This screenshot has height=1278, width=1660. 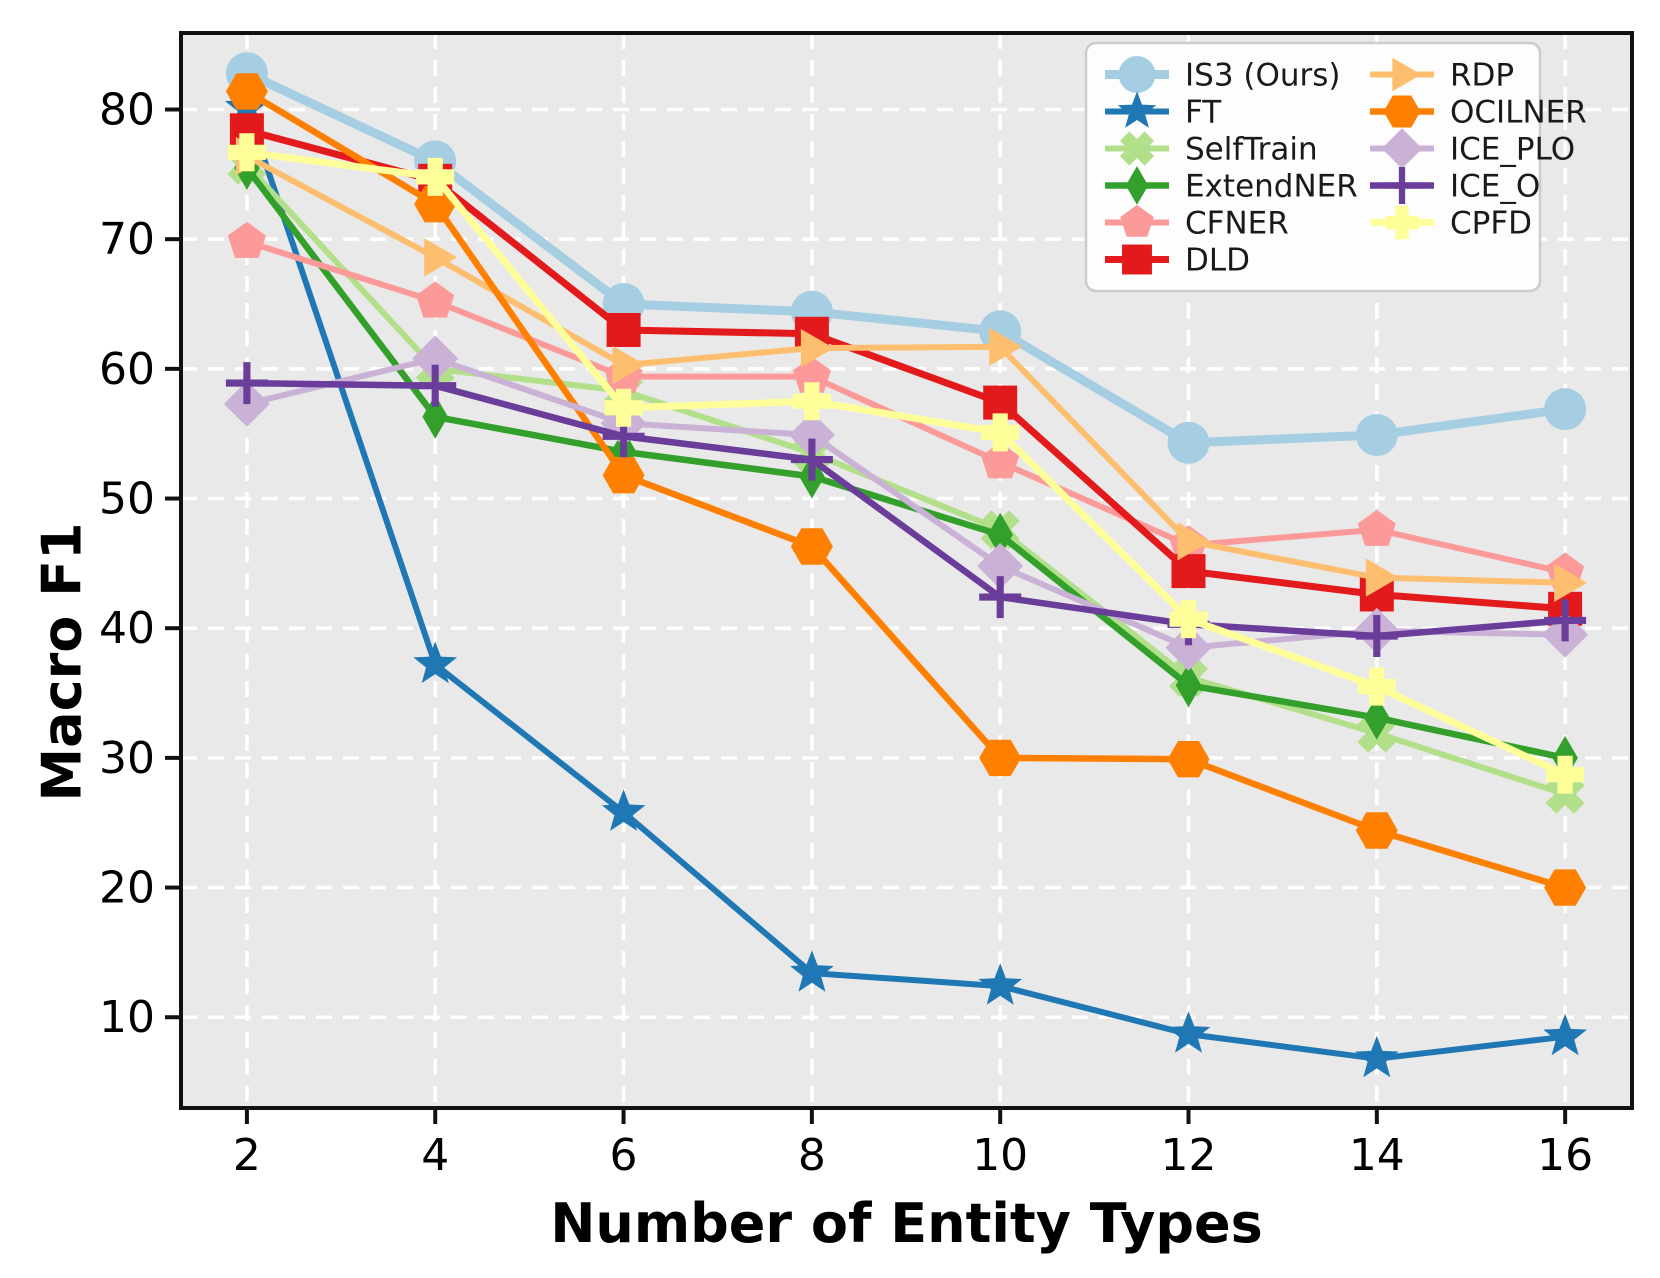 I want to click on svg-text: 4, so click(x=435, y=1155).